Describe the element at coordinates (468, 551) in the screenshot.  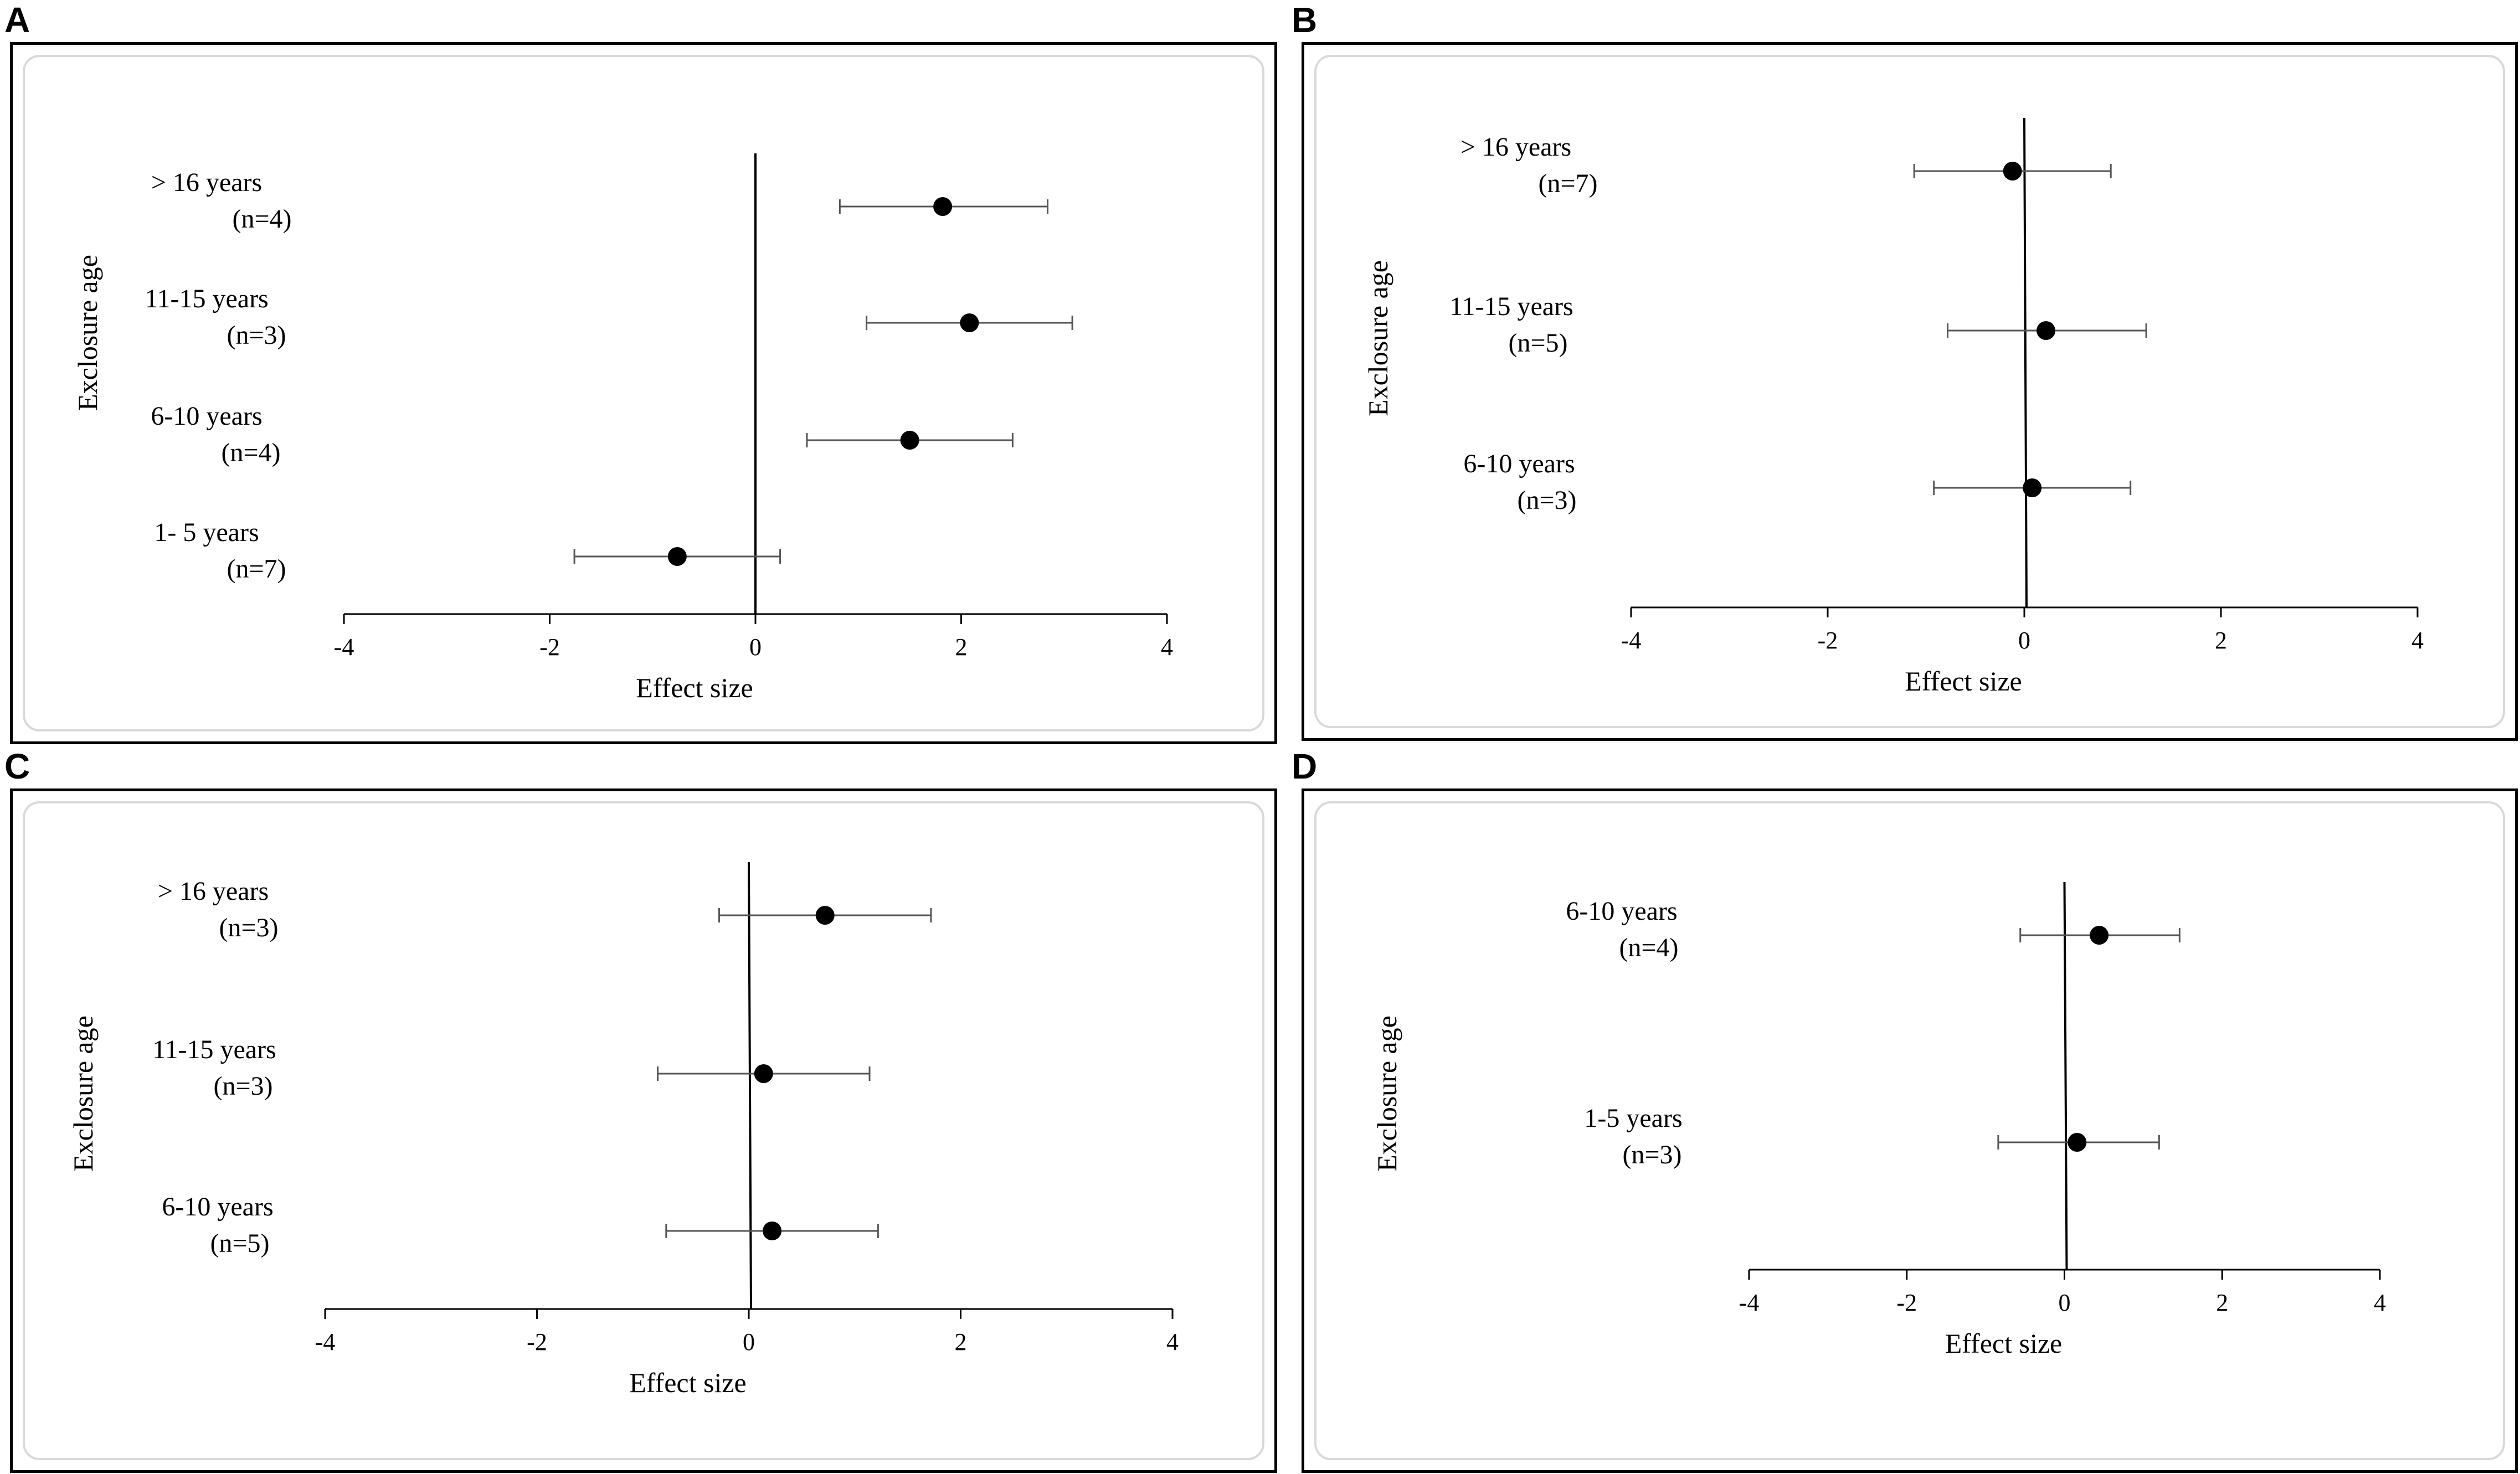
I see `forest-row: 1- 5 years (n=7)` at that location.